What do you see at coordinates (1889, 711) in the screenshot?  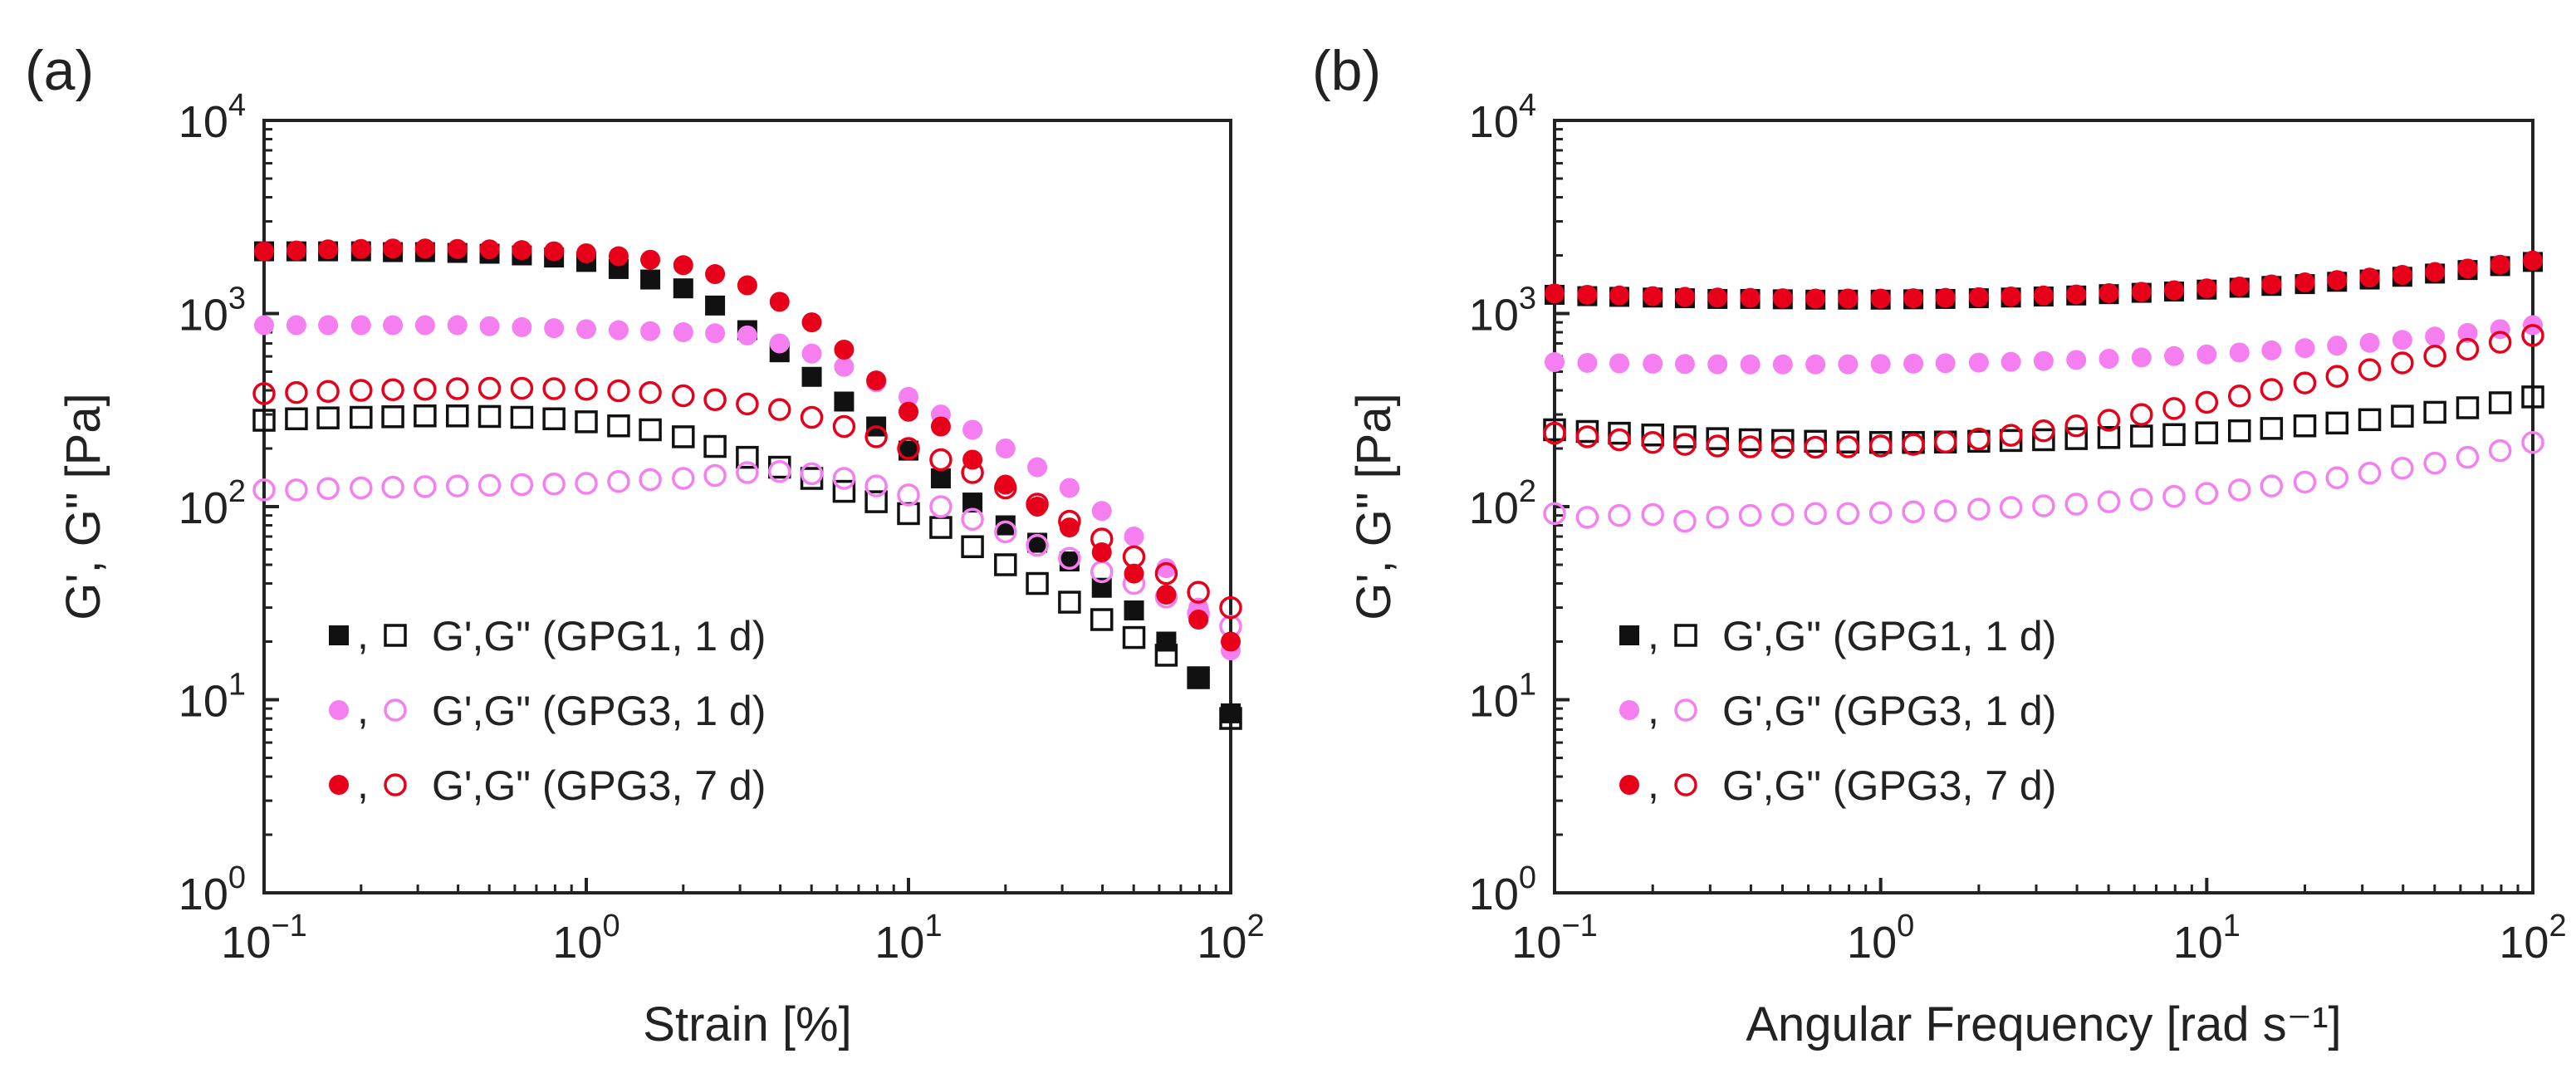 I see `legend-label: G',G" (GPG3, 1 d)` at bounding box center [1889, 711].